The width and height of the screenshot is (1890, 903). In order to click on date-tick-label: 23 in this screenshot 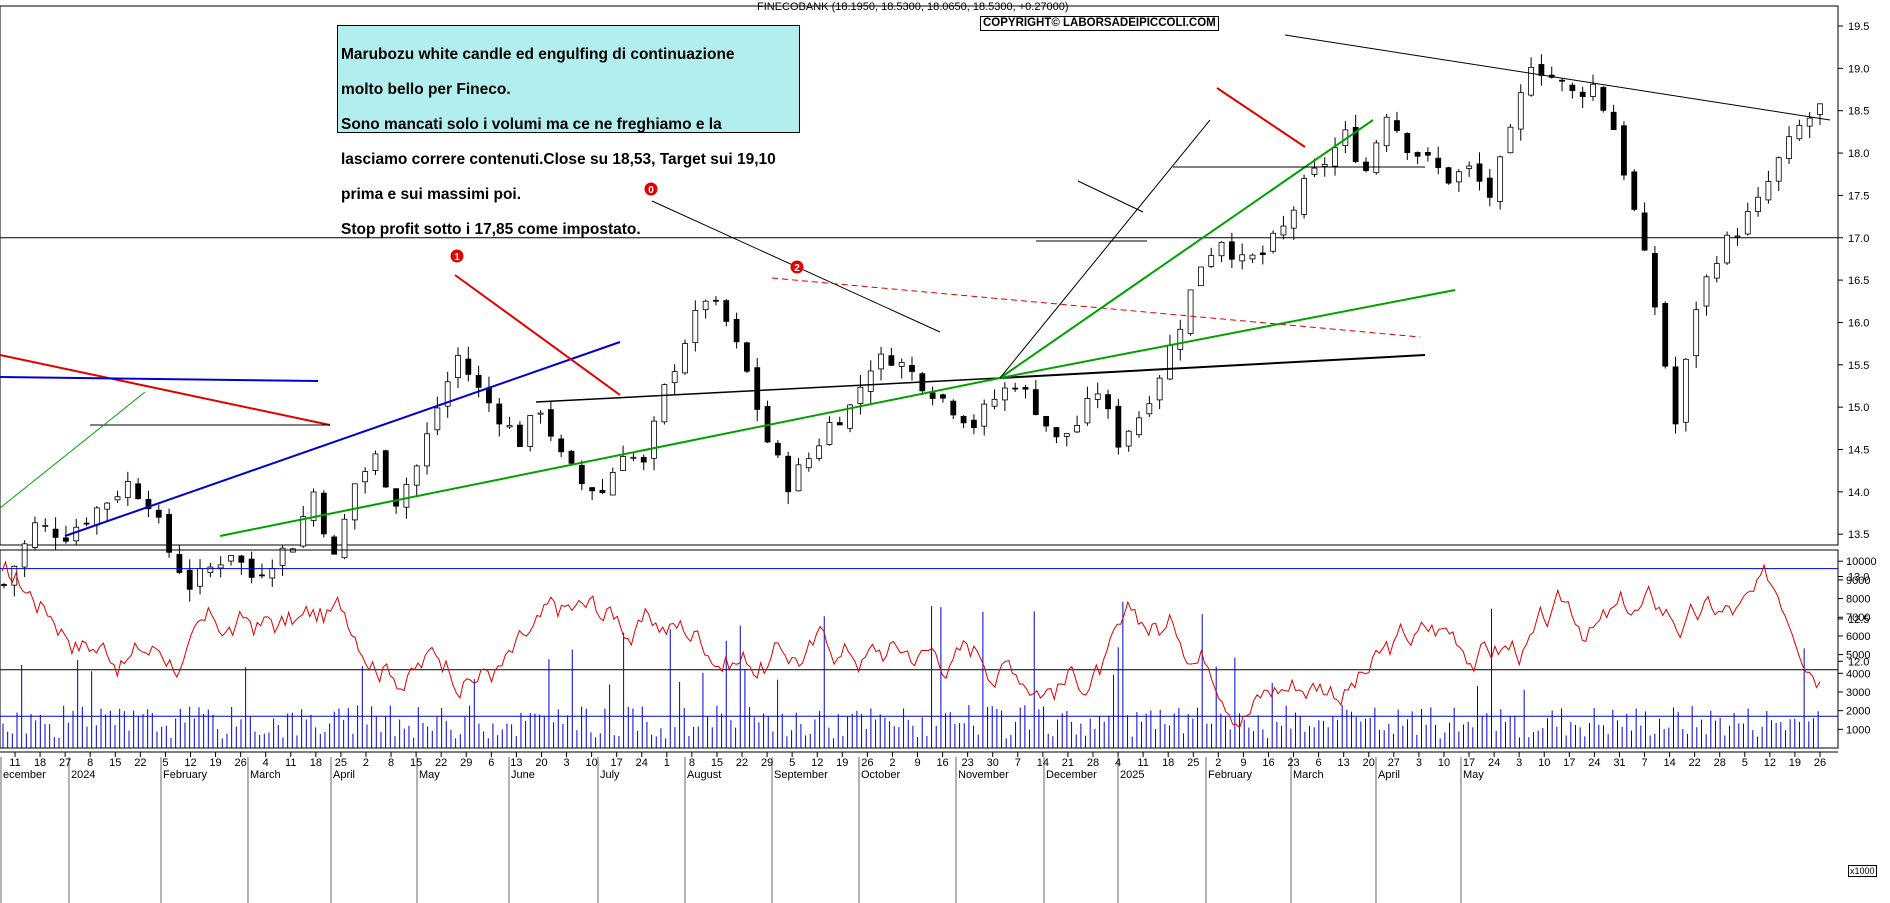, I will do `click(968, 763)`.